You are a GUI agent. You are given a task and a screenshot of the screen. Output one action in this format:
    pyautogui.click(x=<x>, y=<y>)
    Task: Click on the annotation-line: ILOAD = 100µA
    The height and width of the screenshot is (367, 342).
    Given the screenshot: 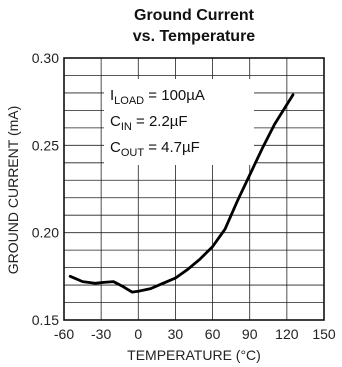 What is the action you would take?
    pyautogui.click(x=157, y=97)
    